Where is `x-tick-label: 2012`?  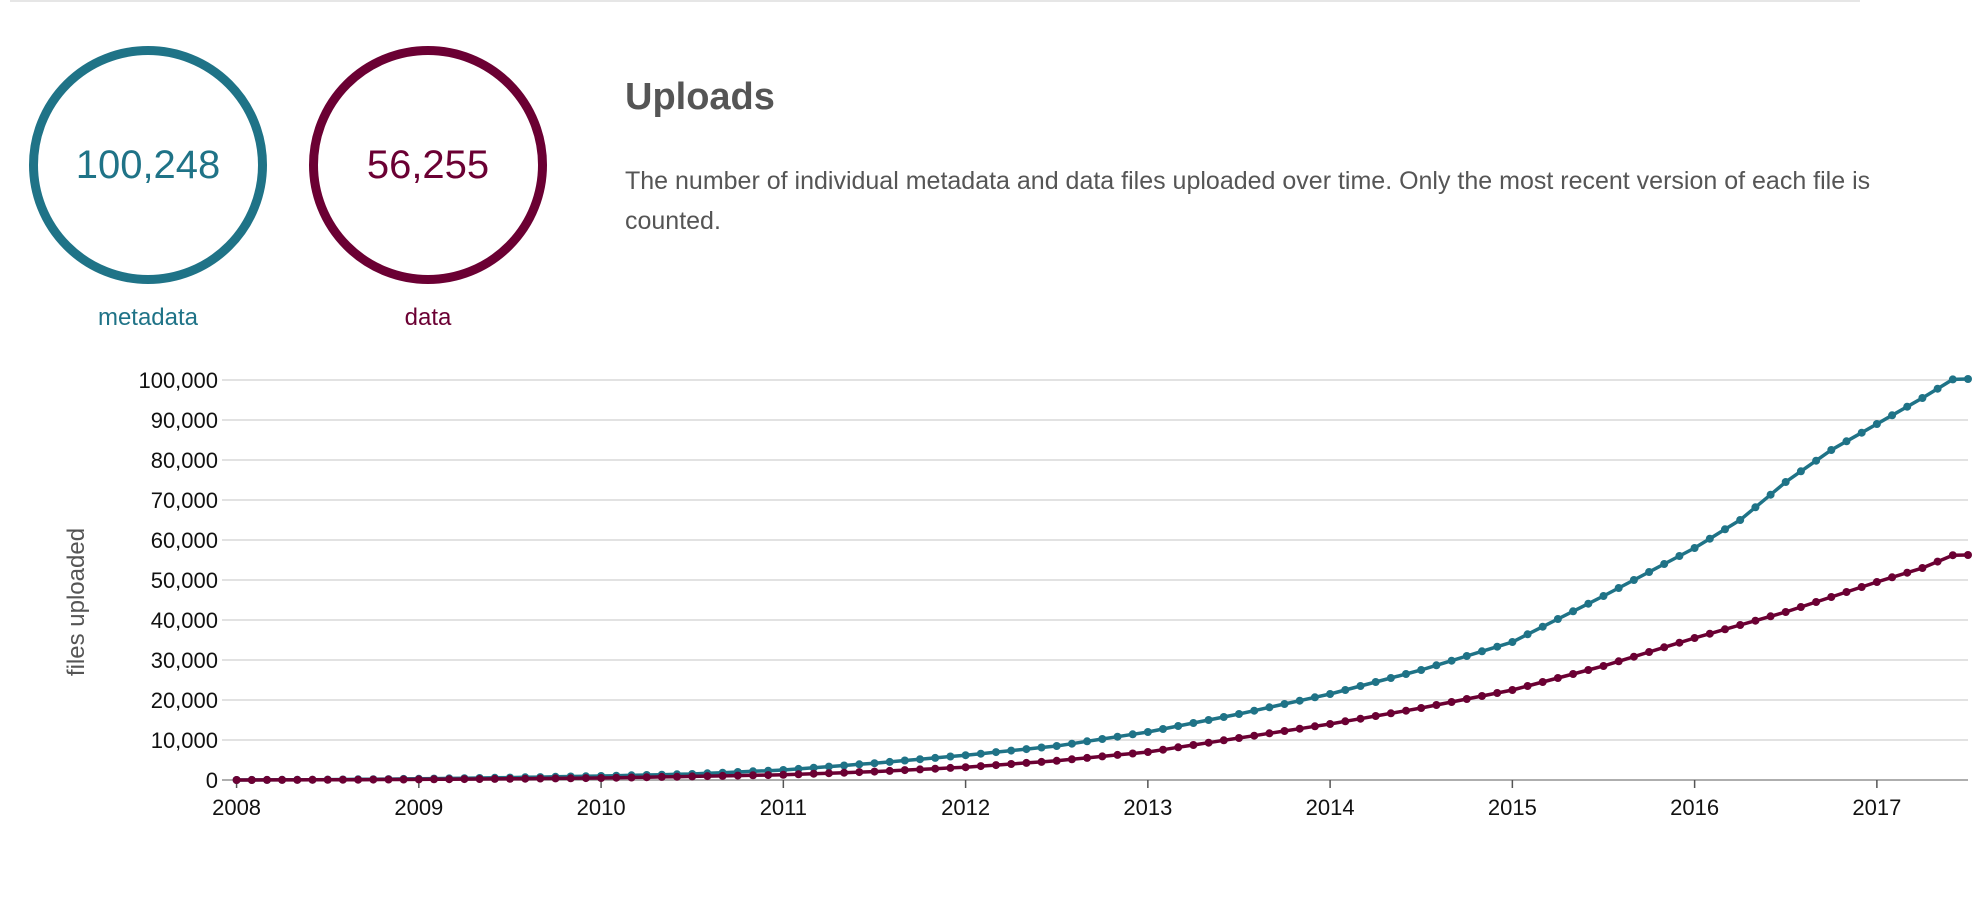
x-tick-label: 2012 is located at coordinates (965, 807).